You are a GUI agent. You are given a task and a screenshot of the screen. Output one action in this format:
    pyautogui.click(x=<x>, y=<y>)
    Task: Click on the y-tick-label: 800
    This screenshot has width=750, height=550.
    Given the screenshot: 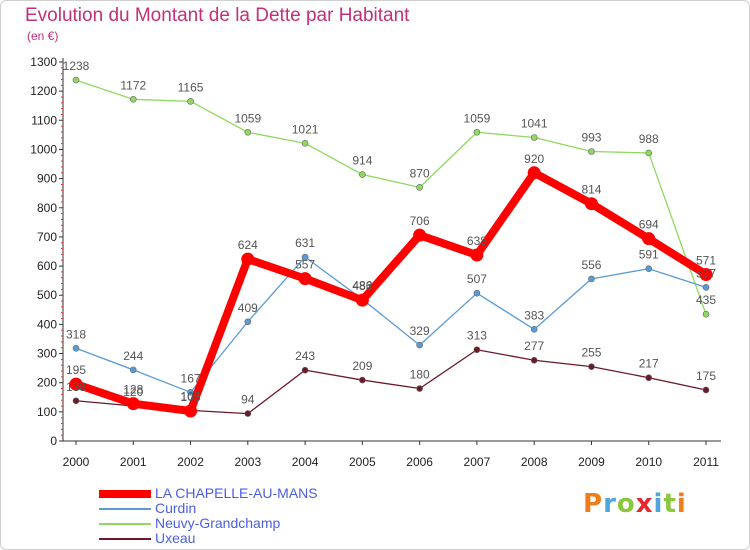 What is the action you would take?
    pyautogui.click(x=47, y=208)
    